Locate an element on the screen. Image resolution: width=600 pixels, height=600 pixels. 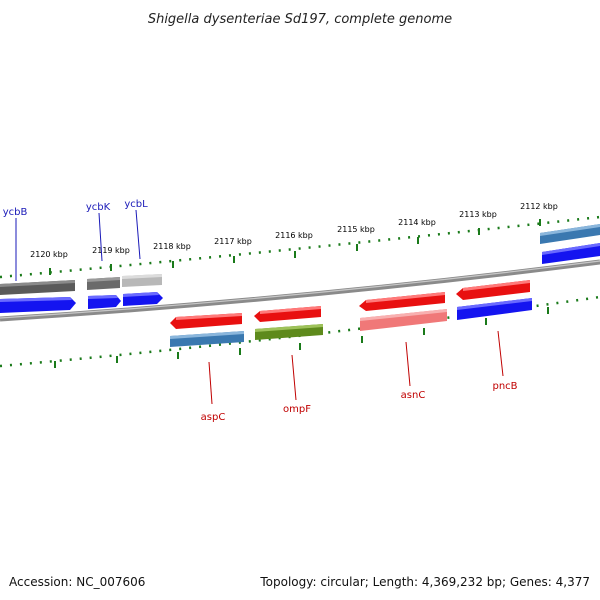
gene-label-ycbL: ycbL is located at coordinates (136, 204).